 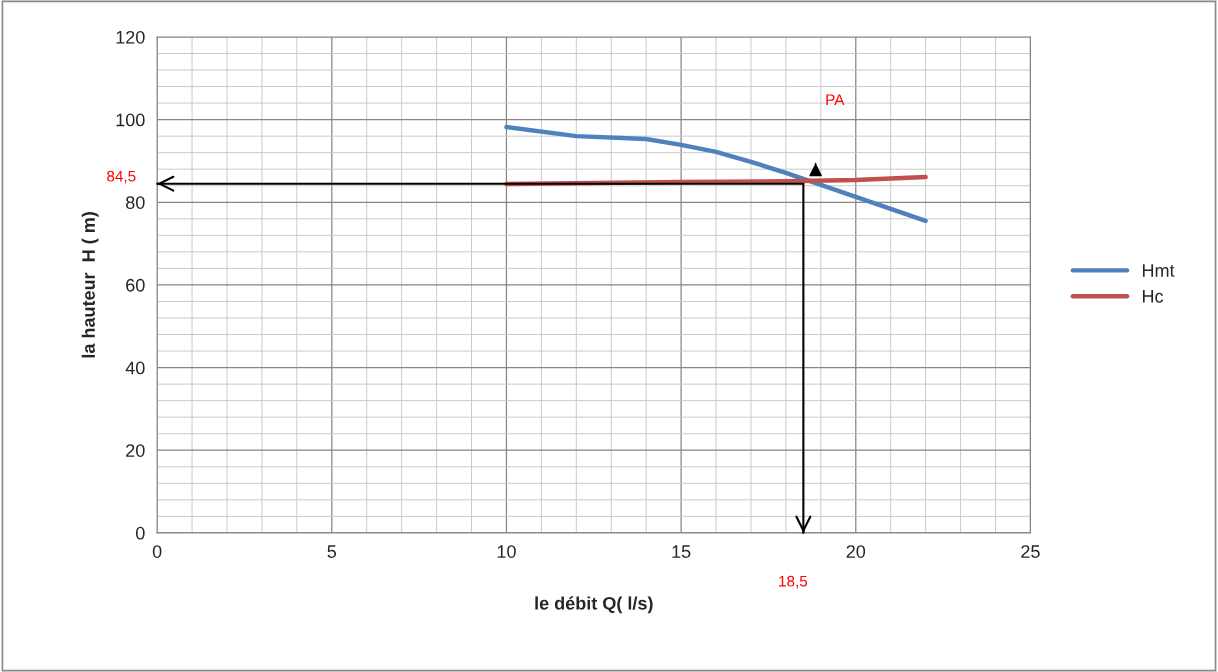 I want to click on x-tick-label: 25, so click(x=1030, y=551).